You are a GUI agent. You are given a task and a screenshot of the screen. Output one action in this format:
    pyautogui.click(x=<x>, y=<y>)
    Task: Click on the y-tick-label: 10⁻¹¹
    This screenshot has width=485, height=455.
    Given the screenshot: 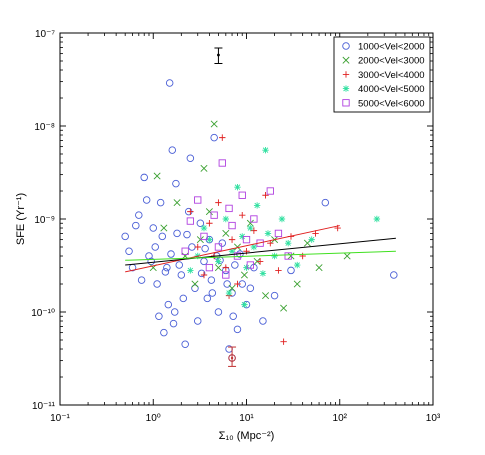 What is the action you would take?
    pyautogui.click(x=44, y=406)
    